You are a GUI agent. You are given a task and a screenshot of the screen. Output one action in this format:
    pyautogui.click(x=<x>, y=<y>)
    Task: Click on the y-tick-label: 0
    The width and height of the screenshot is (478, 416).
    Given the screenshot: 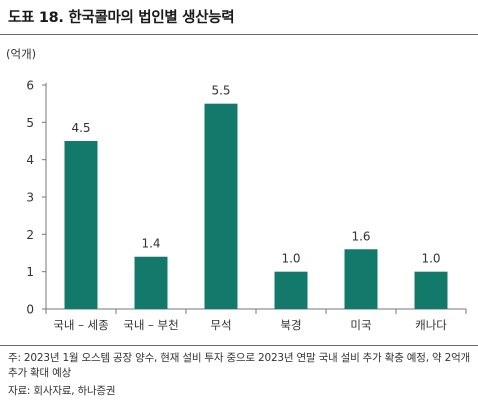 What is the action you would take?
    pyautogui.click(x=30, y=310)
    